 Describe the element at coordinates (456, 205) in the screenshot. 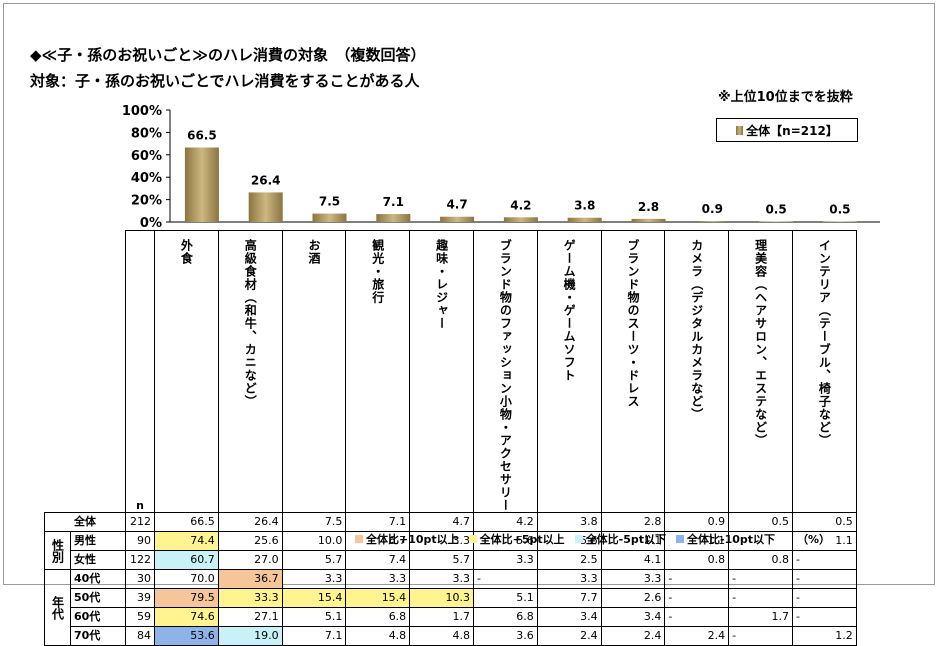

I see `bar-value-label: 4.7` at that location.